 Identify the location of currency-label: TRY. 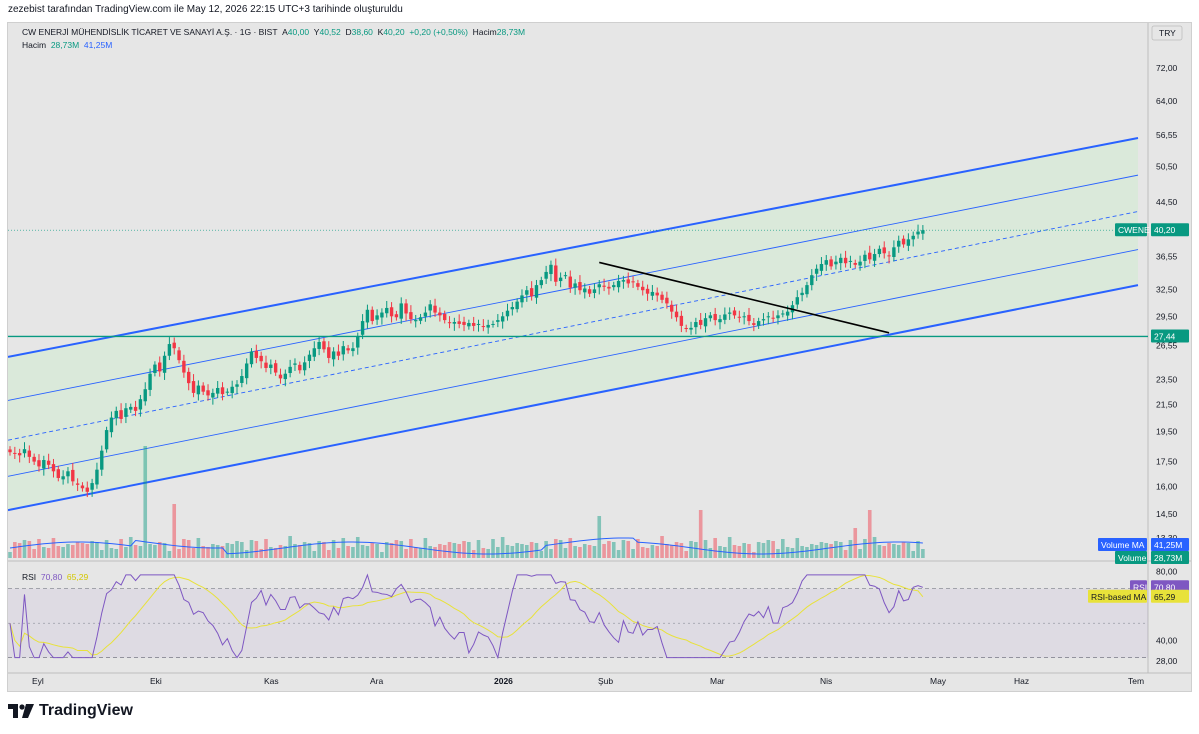
(1167, 33).